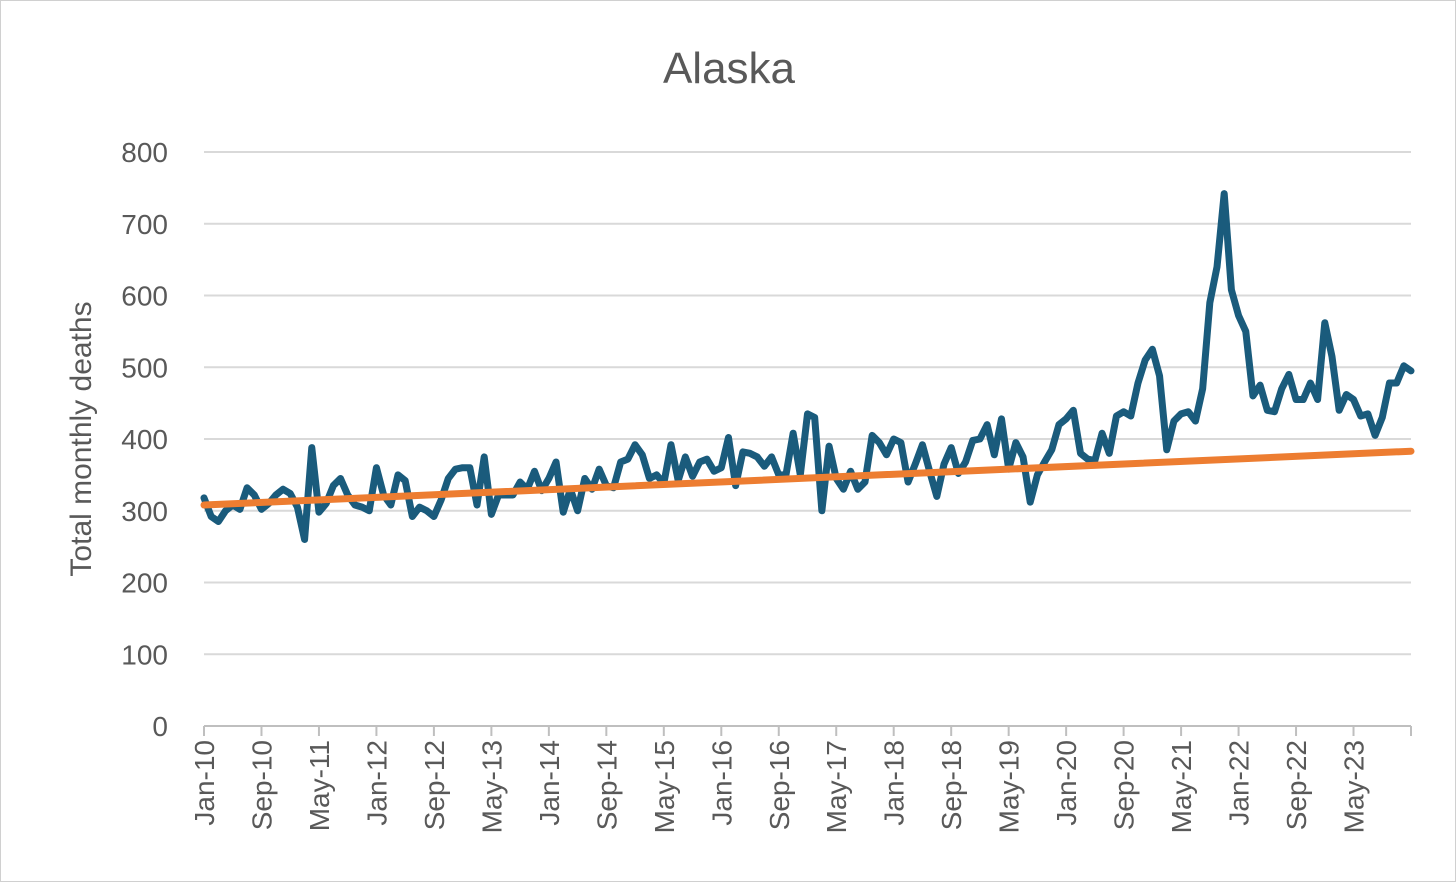 The height and width of the screenshot is (883, 1456). I want to click on chart-title: Alaska, so click(729, 68).